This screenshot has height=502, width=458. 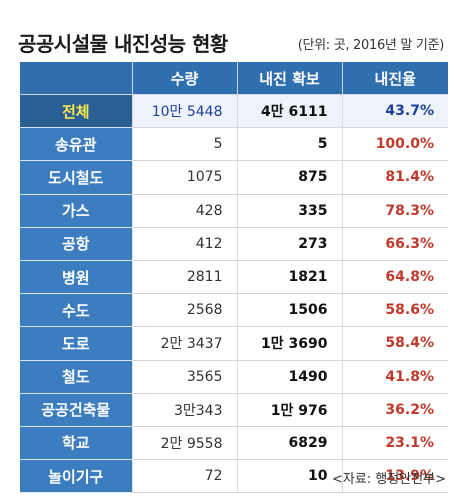 What do you see at coordinates (184, 277) in the screenshot?
I see `qty-cell: 2811` at bounding box center [184, 277].